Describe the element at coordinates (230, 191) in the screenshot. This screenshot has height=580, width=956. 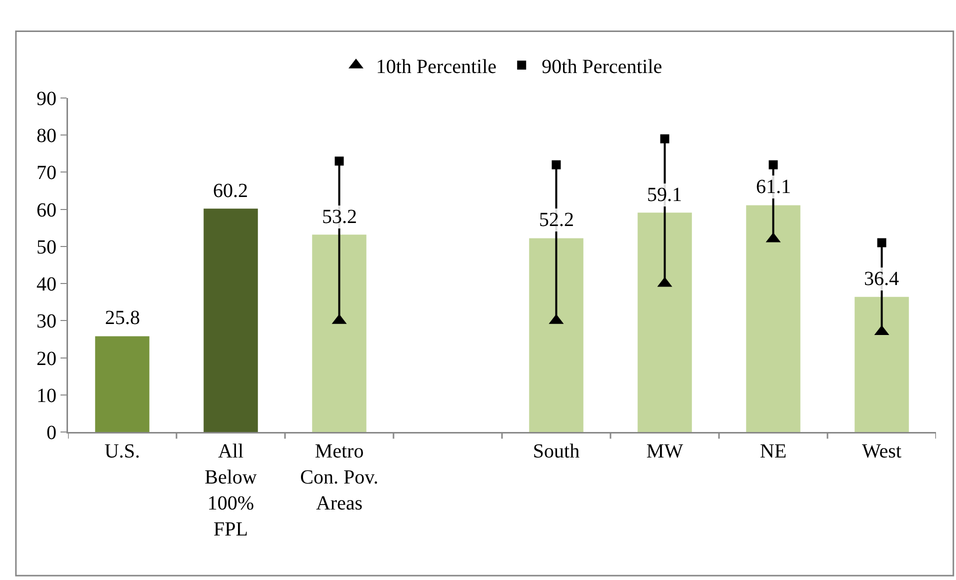
I see `data-label: 60.2` at that location.